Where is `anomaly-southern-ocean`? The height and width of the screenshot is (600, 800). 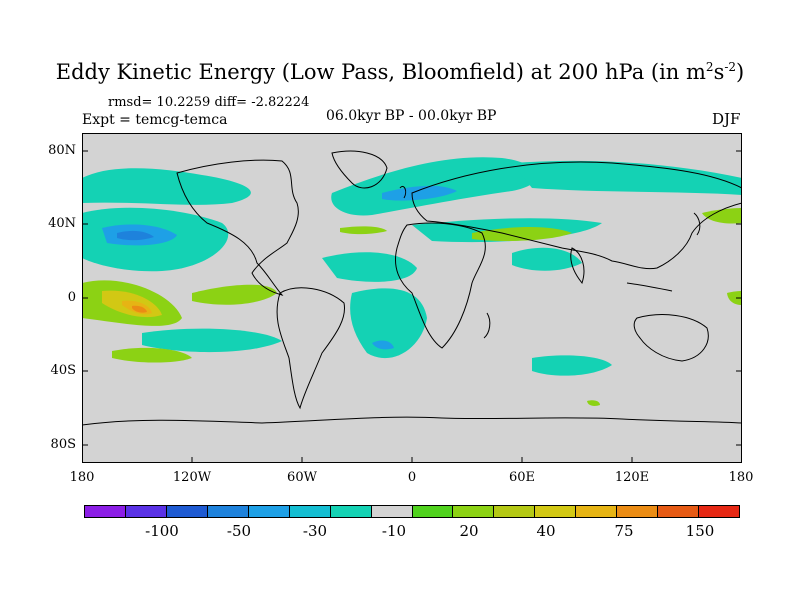 anomaly-southern-ocean is located at coordinates (593, 403).